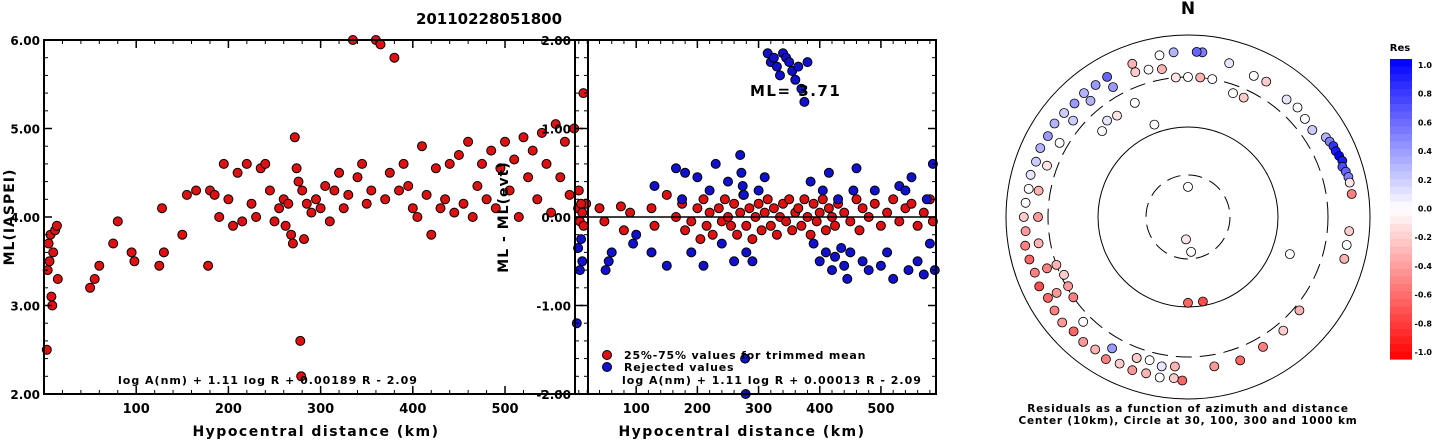 This screenshot has width=1437, height=441. What do you see at coordinates (636, 409) in the screenshot?
I see `p2-xtick-label: 100` at bounding box center [636, 409].